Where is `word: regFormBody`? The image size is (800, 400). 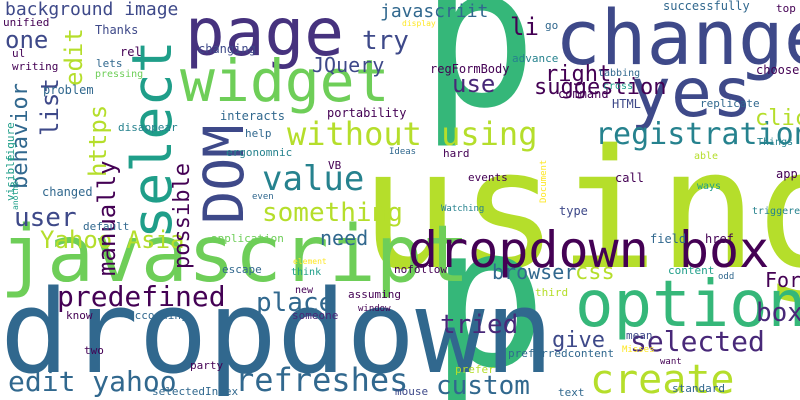
word: regFormBody is located at coordinates (470, 69).